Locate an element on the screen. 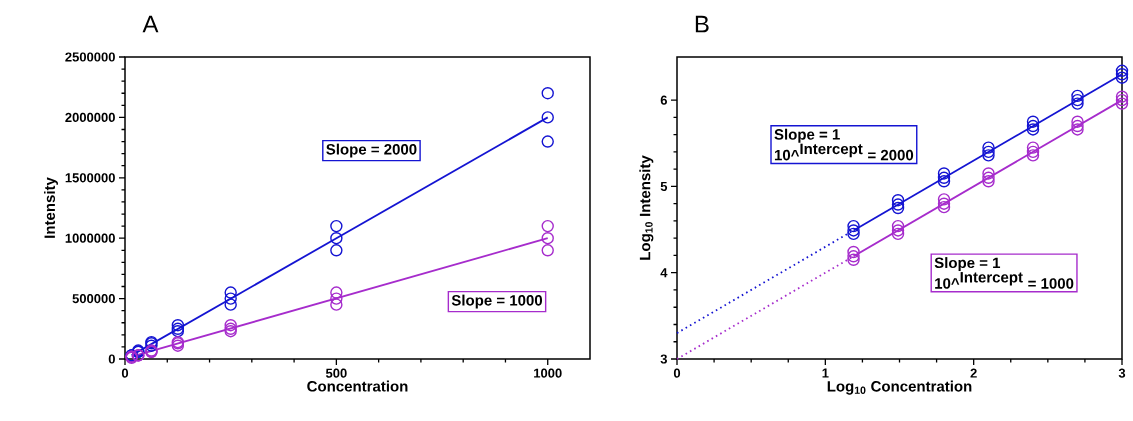 The width and height of the screenshot is (1133, 421). y-tick-label: 500000 is located at coordinates (93, 299).